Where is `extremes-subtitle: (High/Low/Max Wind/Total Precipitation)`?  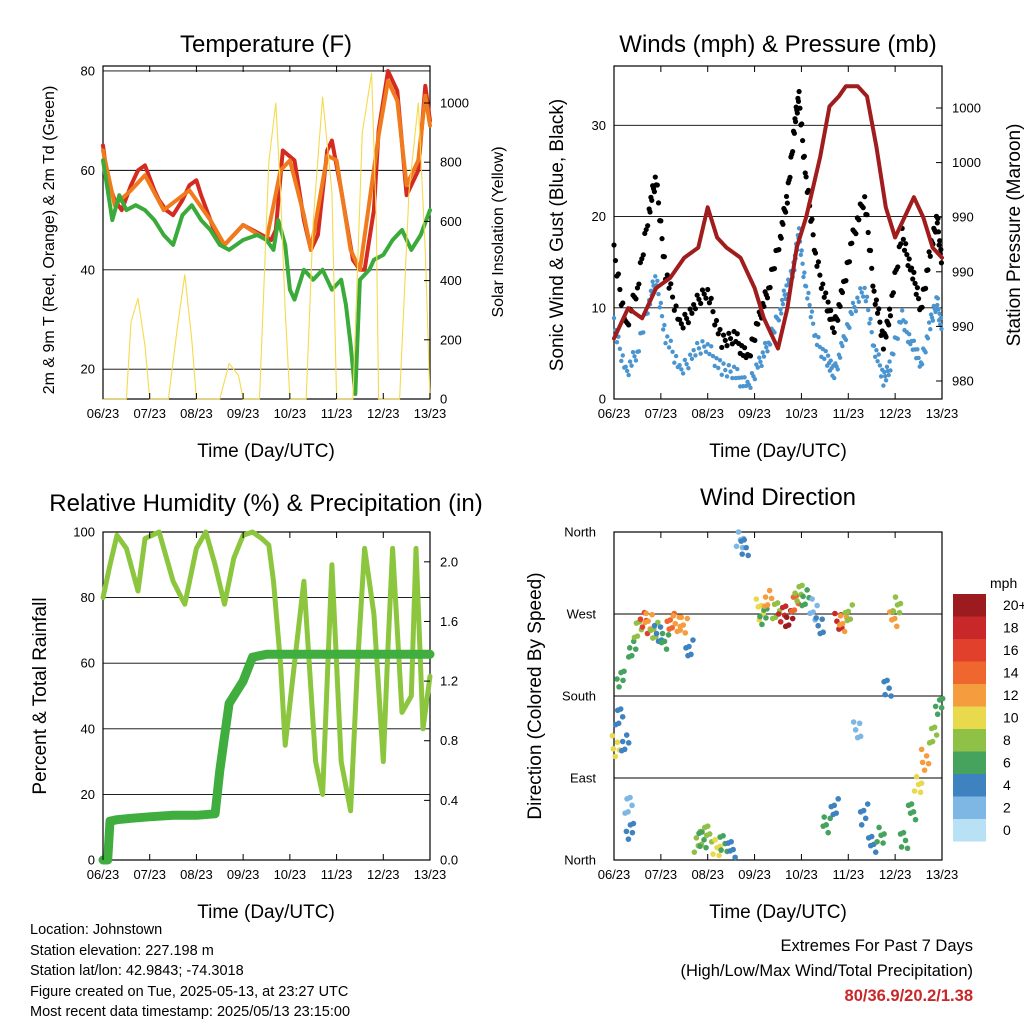 extremes-subtitle: (High/Low/Max Wind/Total Precipitation) is located at coordinates (826, 971).